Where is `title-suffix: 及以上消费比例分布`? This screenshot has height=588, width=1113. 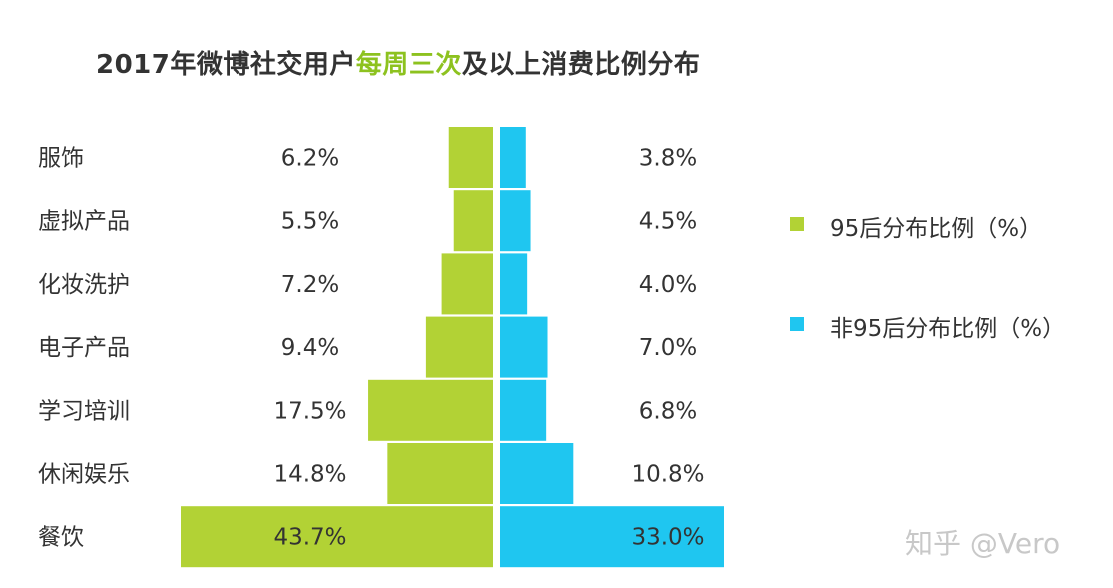 title-suffix: 及以上消费比例分布 is located at coordinates (581, 65).